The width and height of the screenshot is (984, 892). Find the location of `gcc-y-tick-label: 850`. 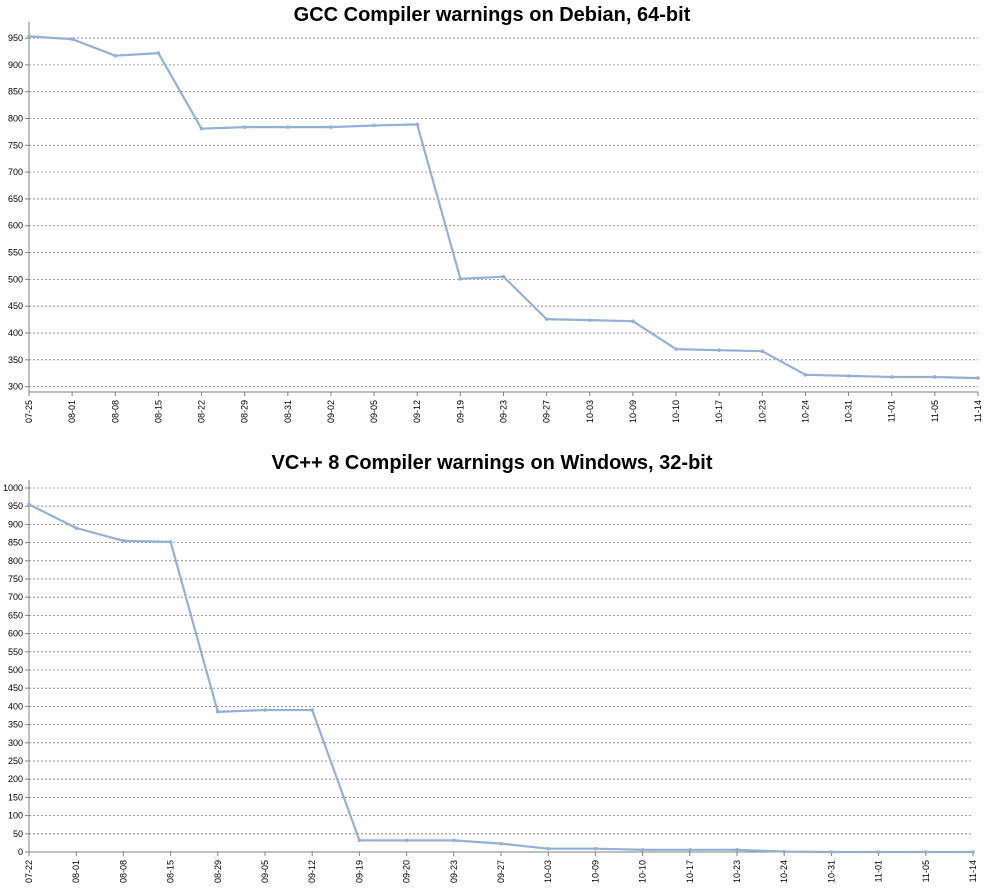

gcc-y-tick-label: 850 is located at coordinates (15, 92).